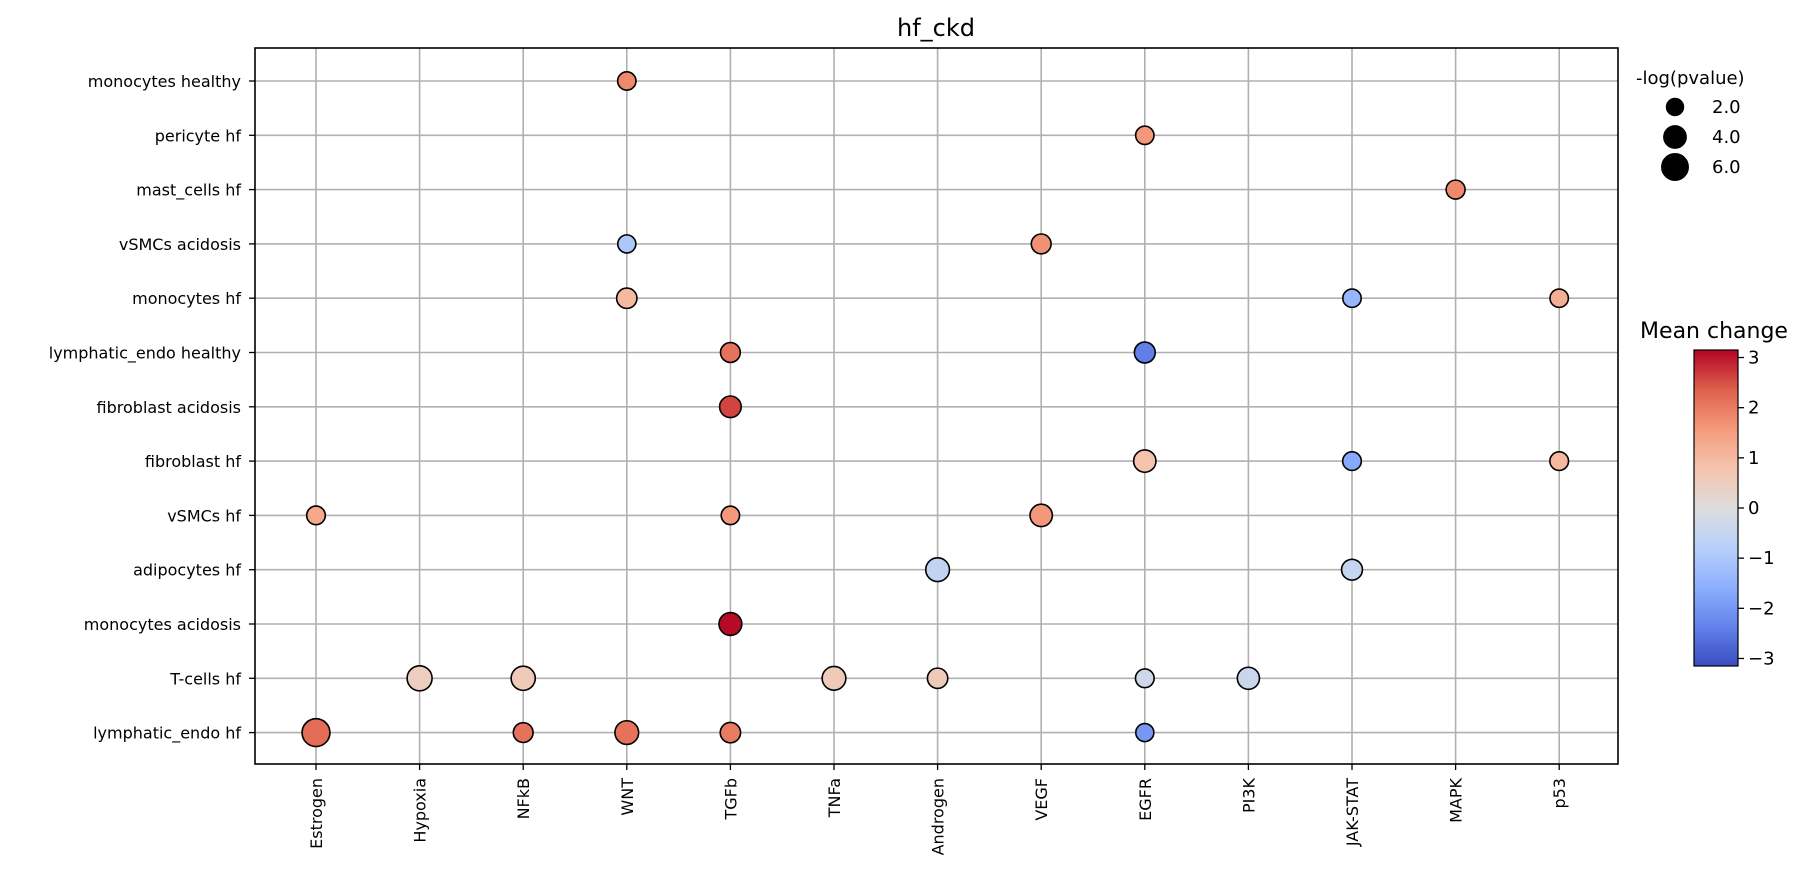 This screenshot has width=1815, height=884. What do you see at coordinates (1726, 137) in the screenshot?
I see `size-legend-label: 4.0` at bounding box center [1726, 137].